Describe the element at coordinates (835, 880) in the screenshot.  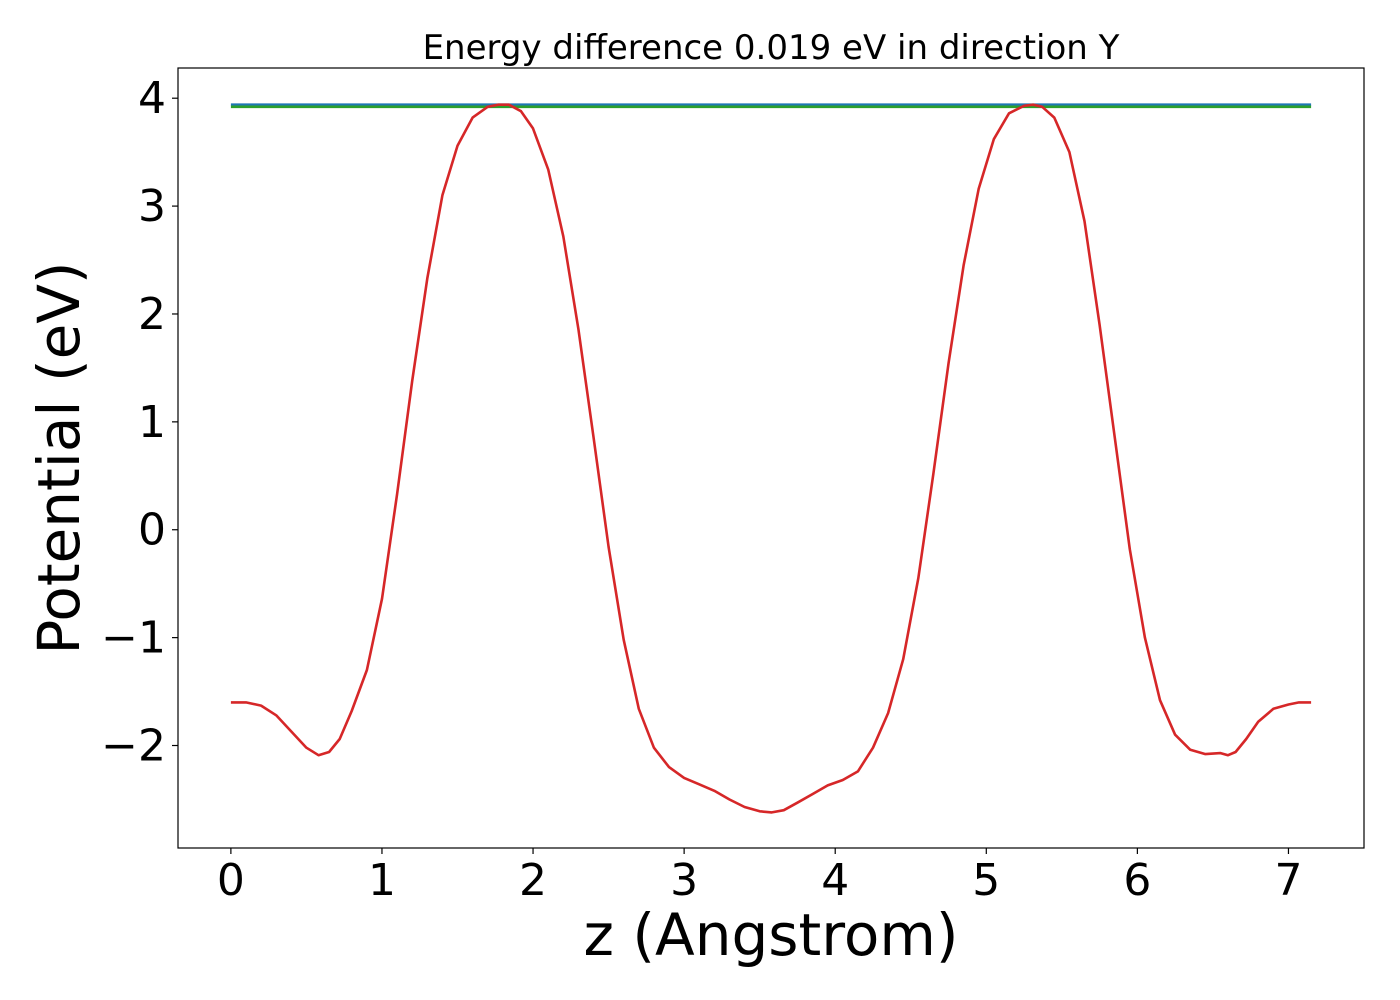
I see `x-tick-label: 4` at that location.